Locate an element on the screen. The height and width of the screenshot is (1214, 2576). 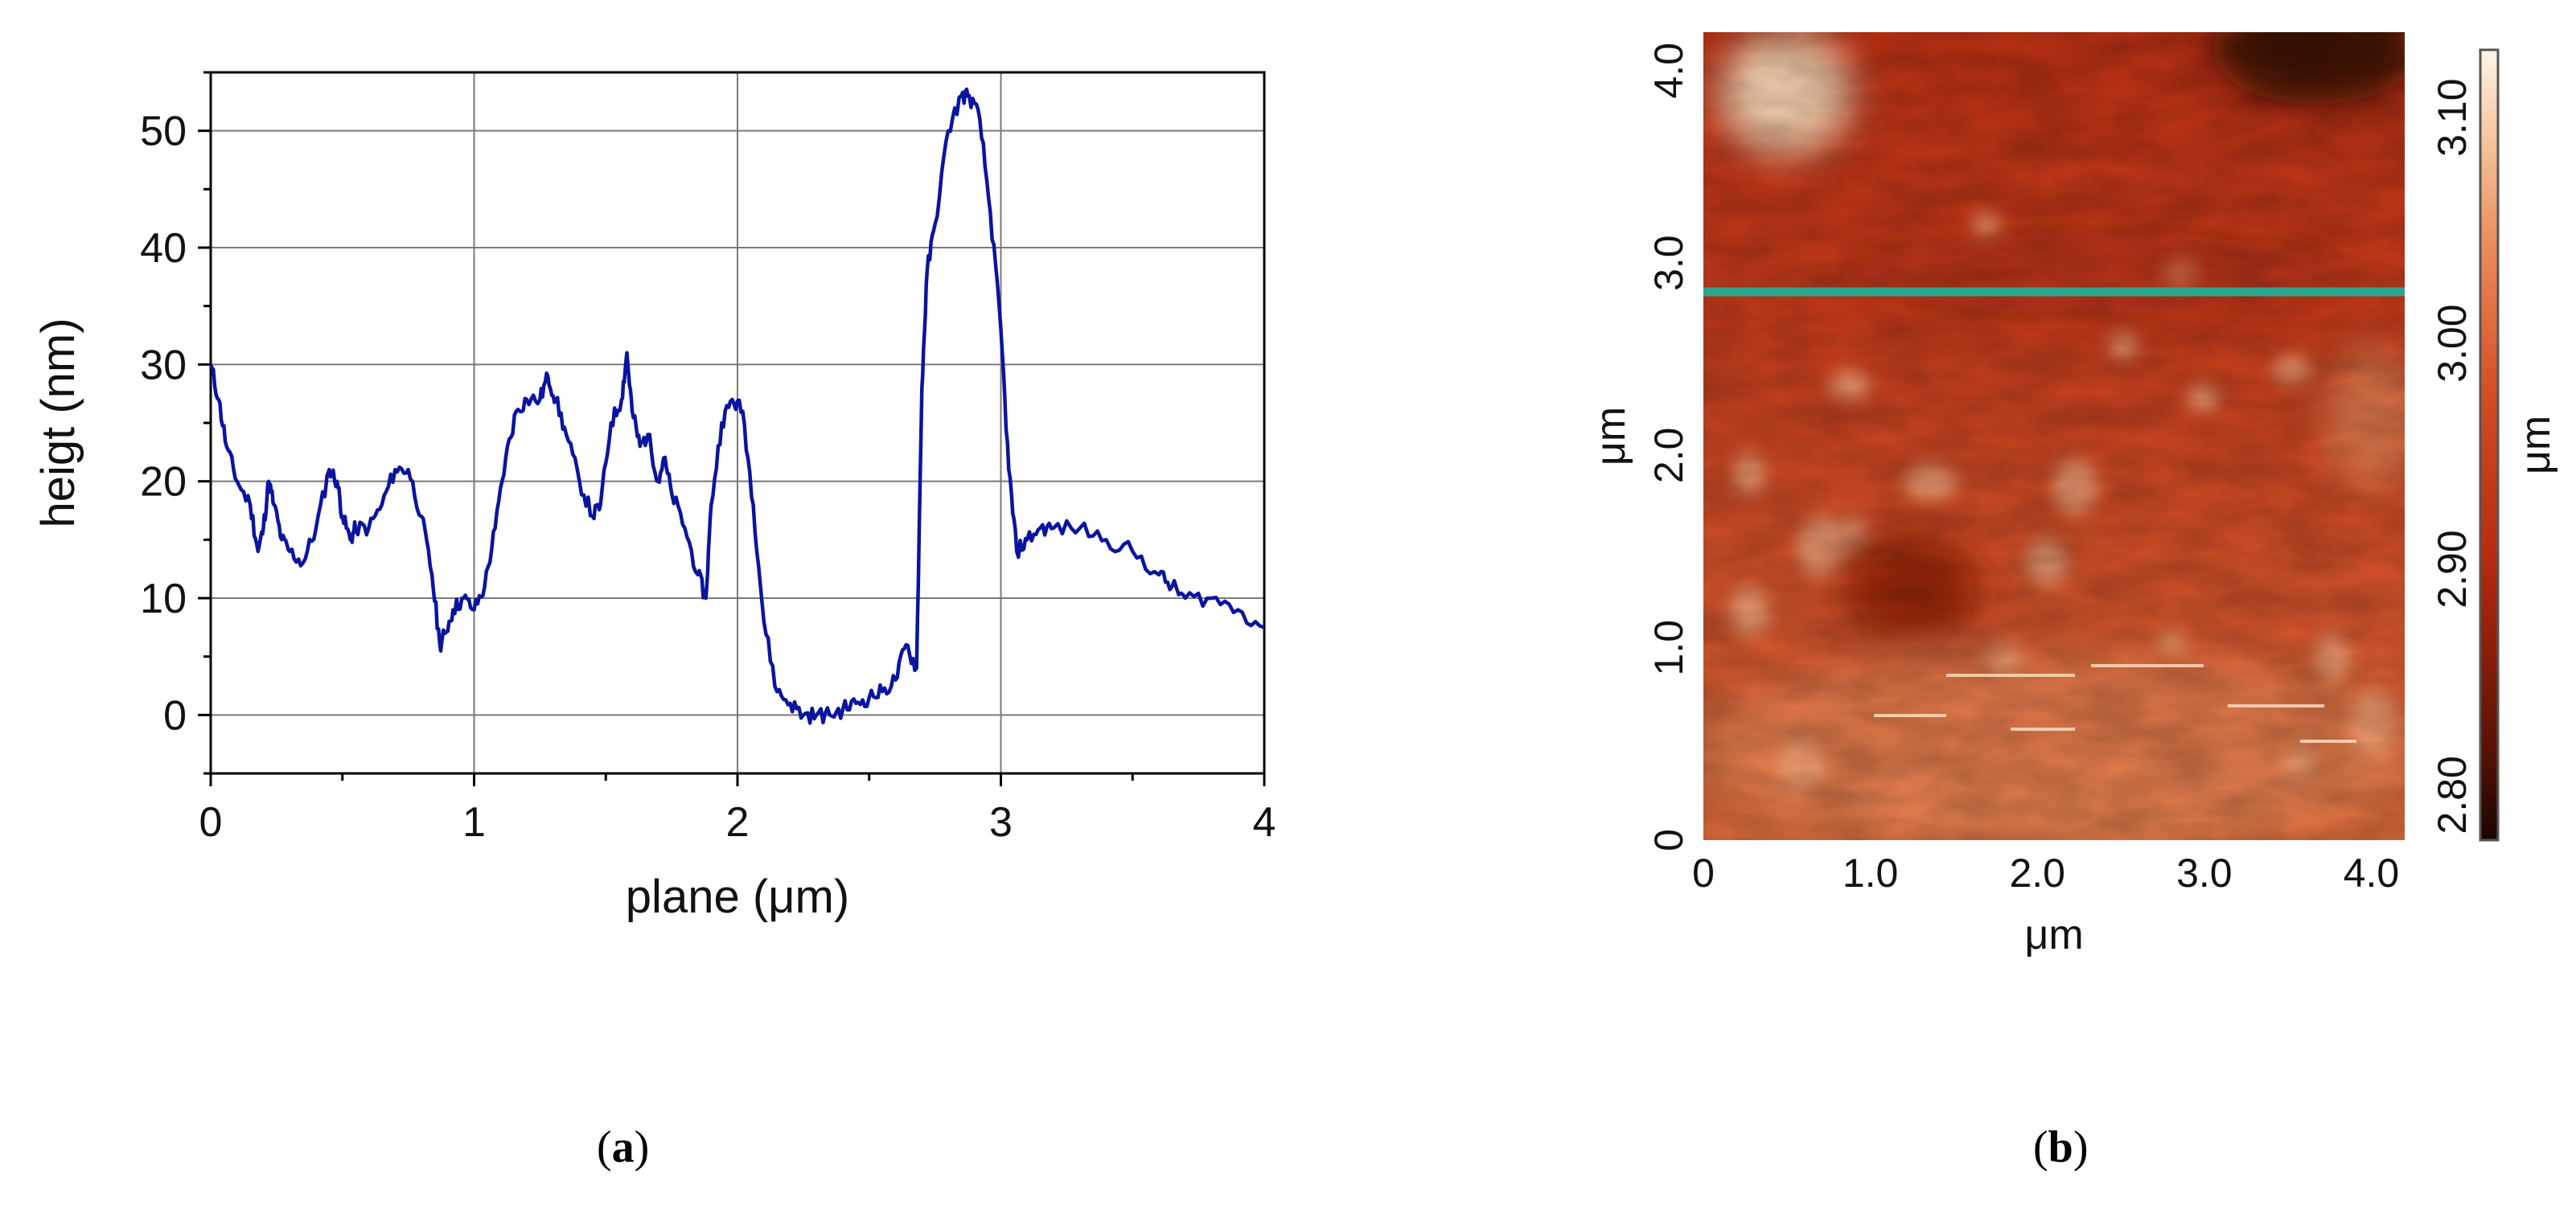
afm-x-axis-label: μm is located at coordinates (2053, 935).